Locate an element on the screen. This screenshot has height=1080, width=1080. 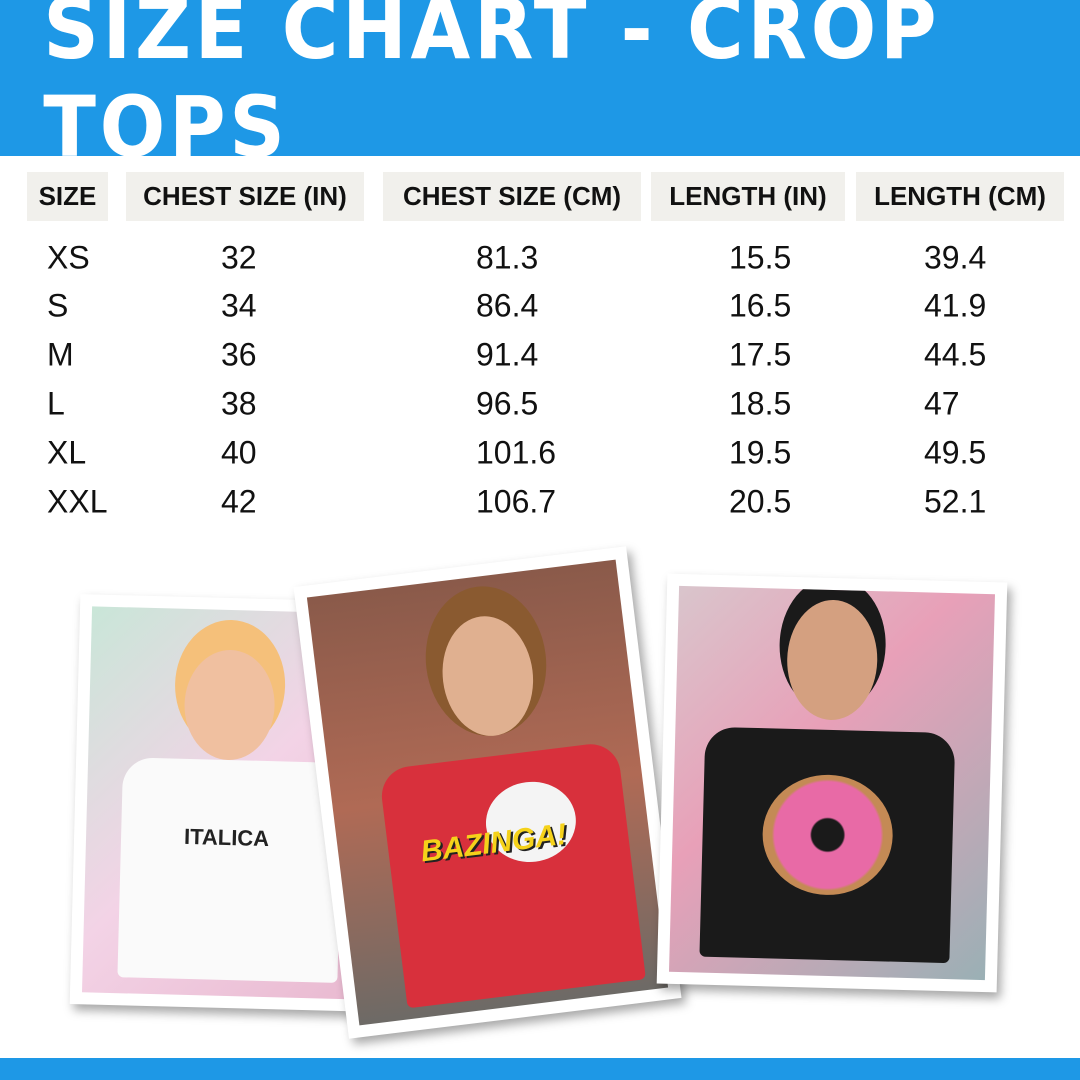
table-cell: 49.5 is located at coordinates (955, 452).